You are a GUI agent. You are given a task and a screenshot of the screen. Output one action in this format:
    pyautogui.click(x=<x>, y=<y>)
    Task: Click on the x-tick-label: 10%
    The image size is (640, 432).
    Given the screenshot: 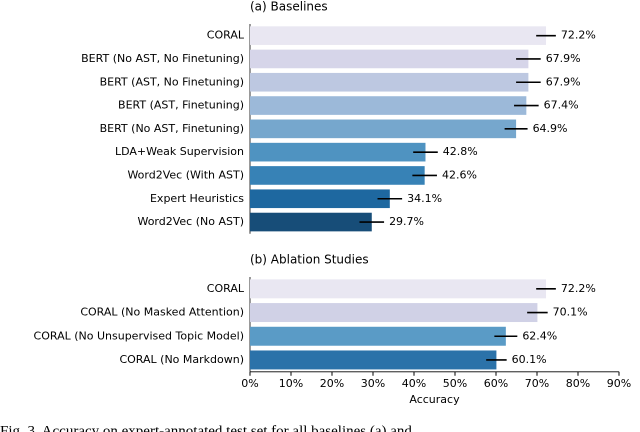 What is the action you would take?
    pyautogui.click(x=291, y=383)
    